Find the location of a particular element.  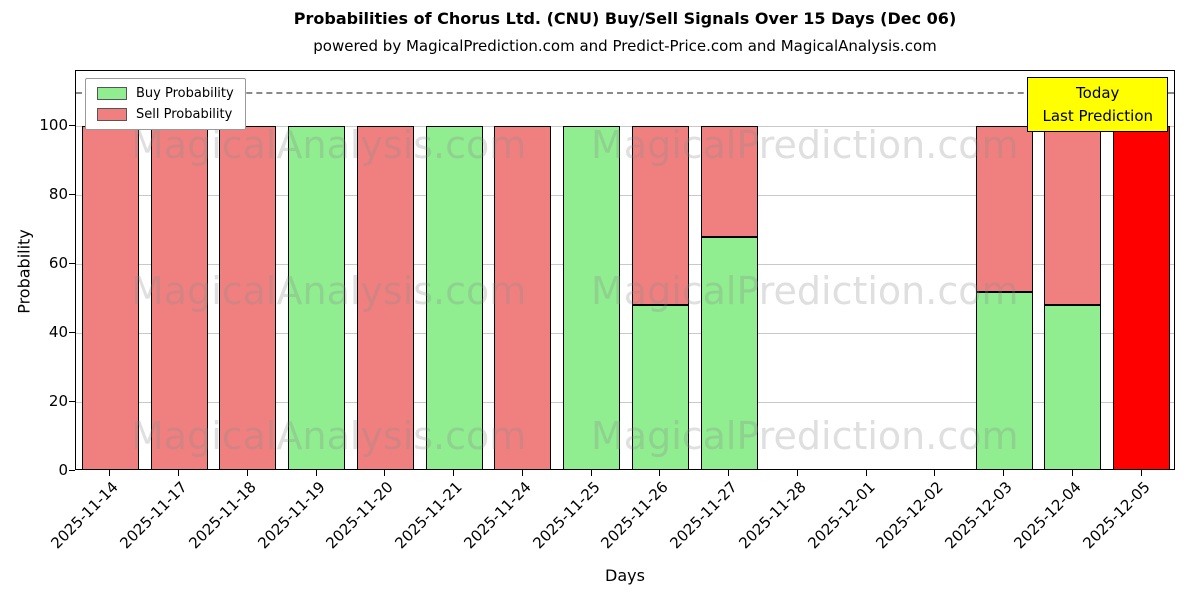

dashed-threshold-line is located at coordinates (625, 92).